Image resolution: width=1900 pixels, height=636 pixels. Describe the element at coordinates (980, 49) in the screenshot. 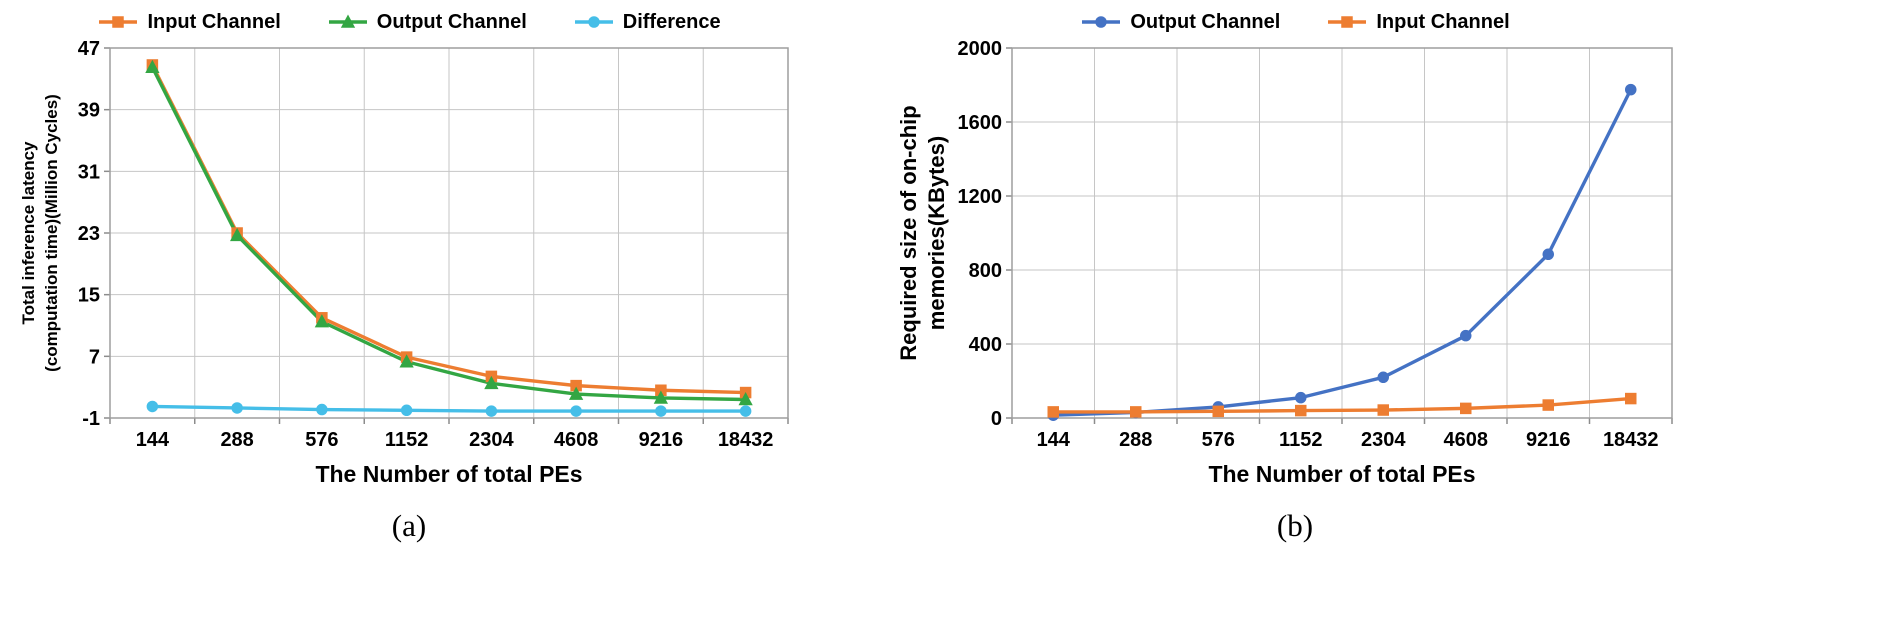

I see `y-tick-label: 2000` at that location.